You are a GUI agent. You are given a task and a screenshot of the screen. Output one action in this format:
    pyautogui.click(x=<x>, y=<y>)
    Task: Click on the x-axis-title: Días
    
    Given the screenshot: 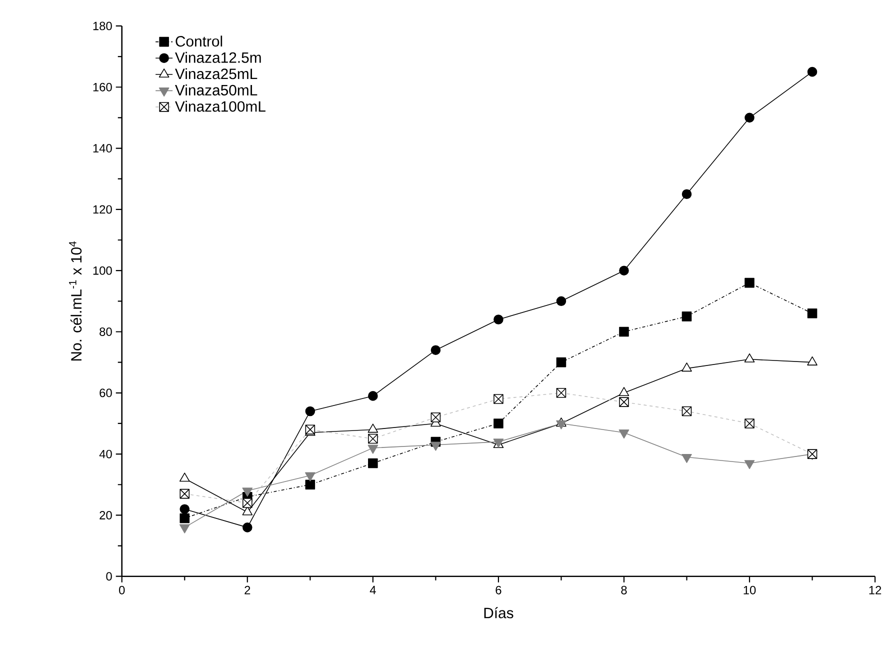 What is the action you would take?
    pyautogui.click(x=499, y=612)
    